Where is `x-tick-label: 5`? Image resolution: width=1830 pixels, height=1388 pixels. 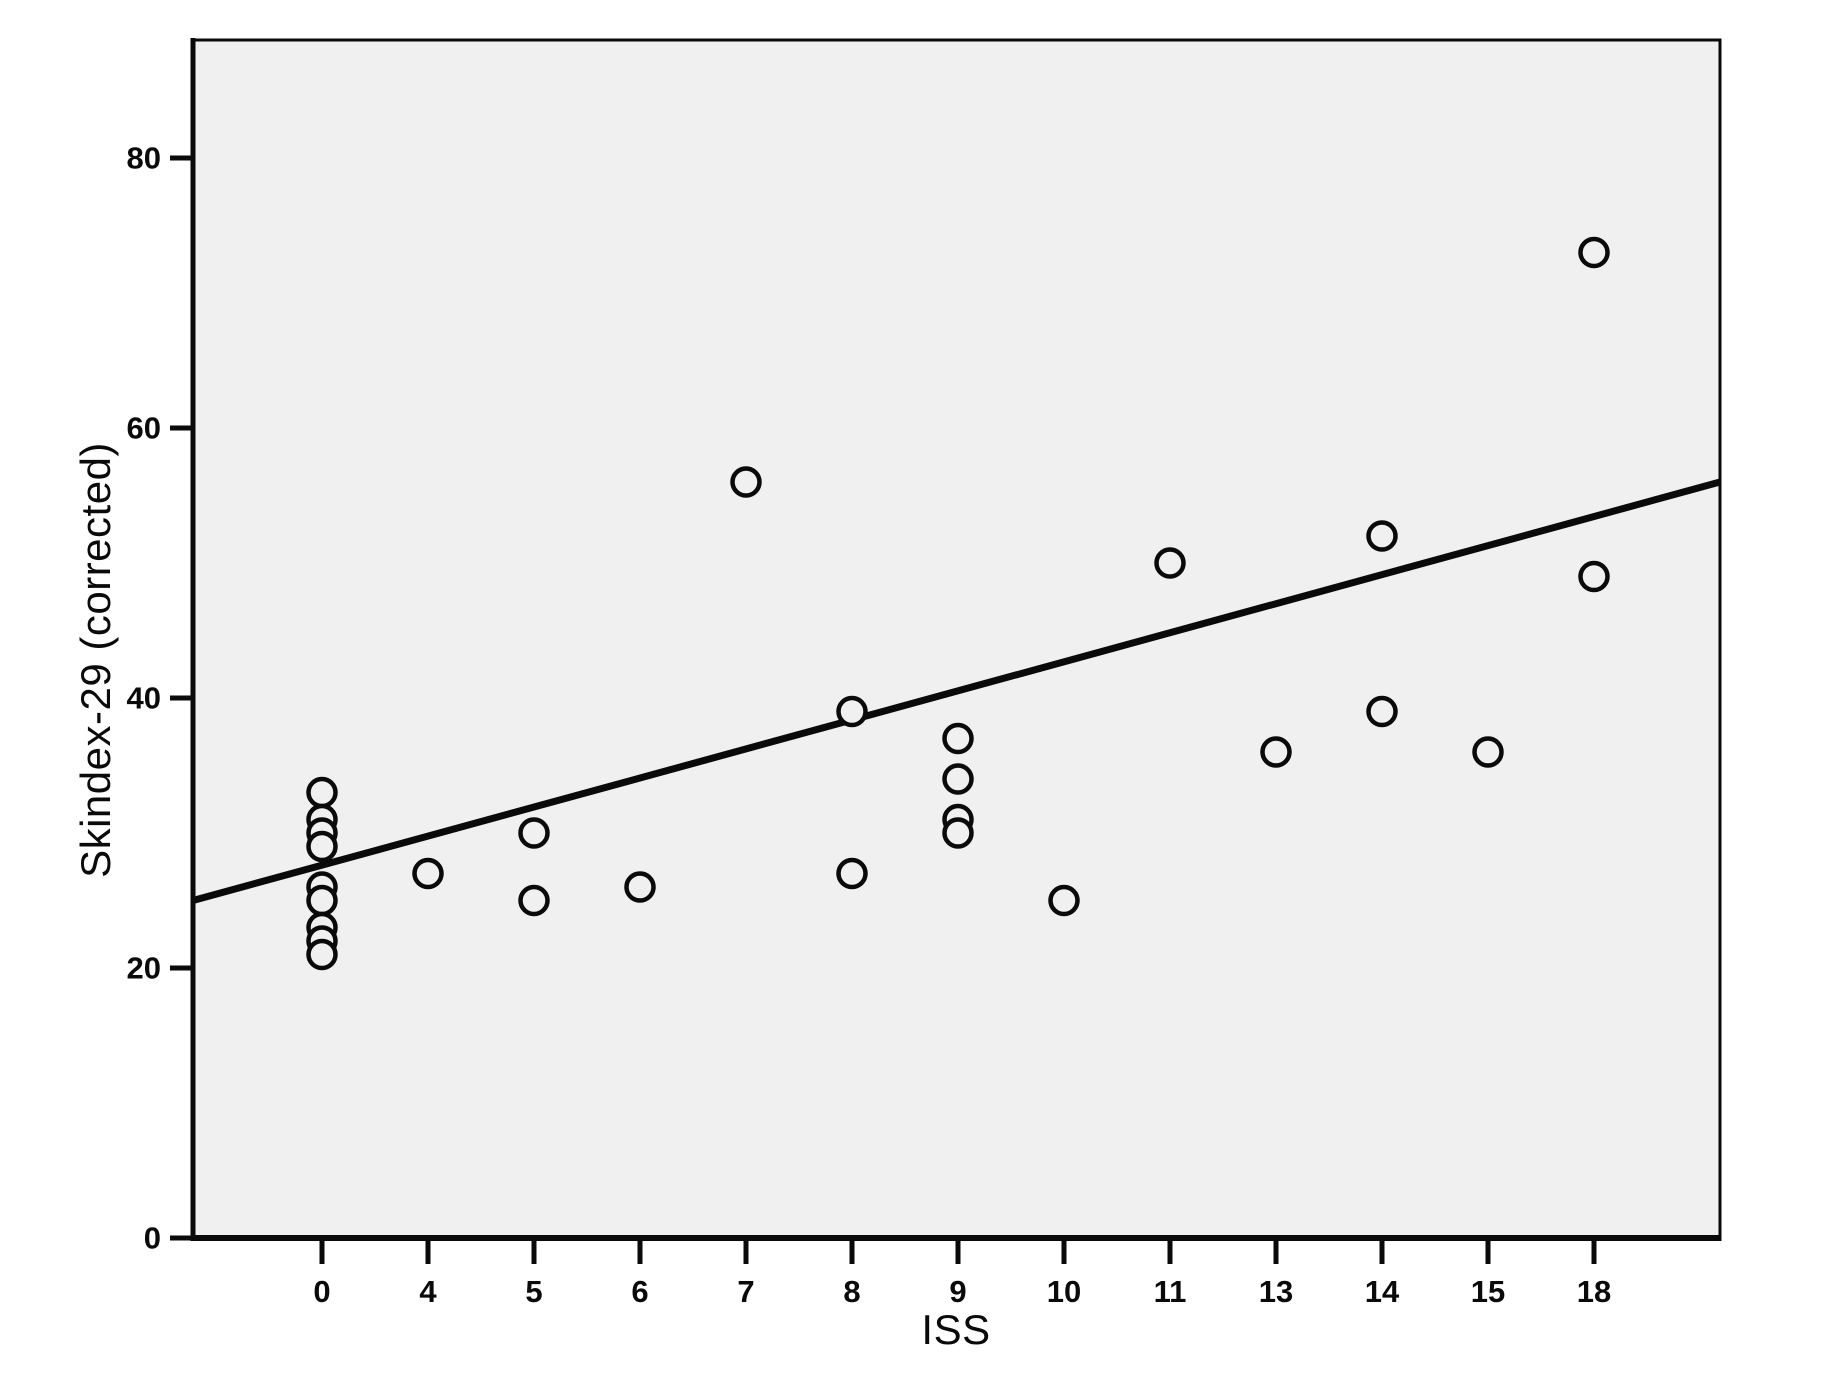
x-tick-label: 5 is located at coordinates (533, 1291).